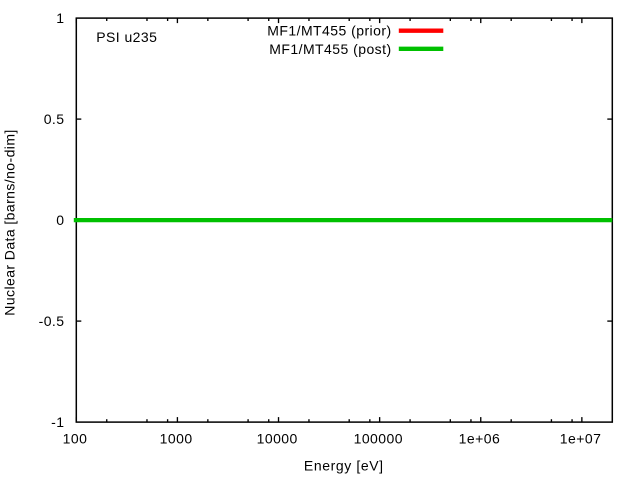  Describe the element at coordinates (176, 439) in the screenshot. I see `svg-text: 1000` at that location.